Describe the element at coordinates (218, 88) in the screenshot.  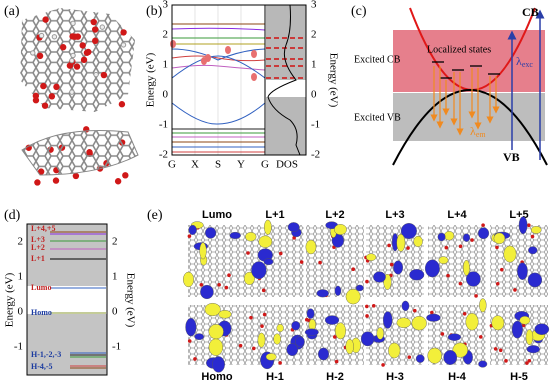
I see `bands` at that location.